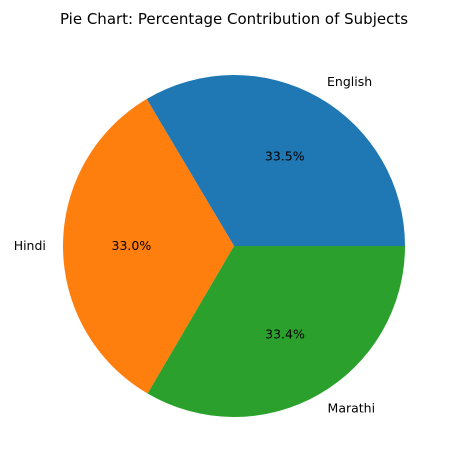 The height and width of the screenshot is (470, 457). What do you see at coordinates (285, 334) in the screenshot?
I see `percent-label-marathi: 33.4%` at bounding box center [285, 334].